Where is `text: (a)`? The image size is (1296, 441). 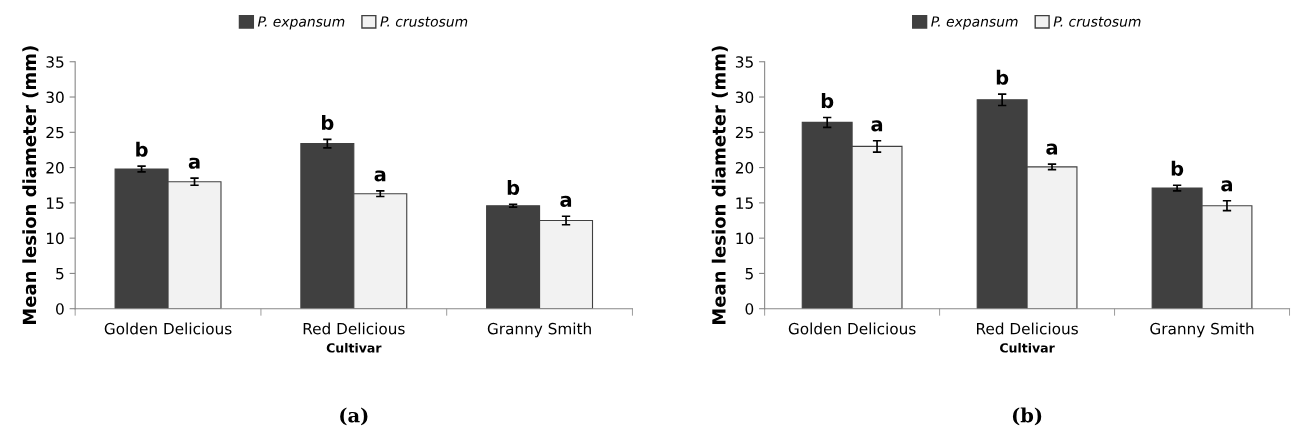
text: (a) is located at coordinates (354, 416).